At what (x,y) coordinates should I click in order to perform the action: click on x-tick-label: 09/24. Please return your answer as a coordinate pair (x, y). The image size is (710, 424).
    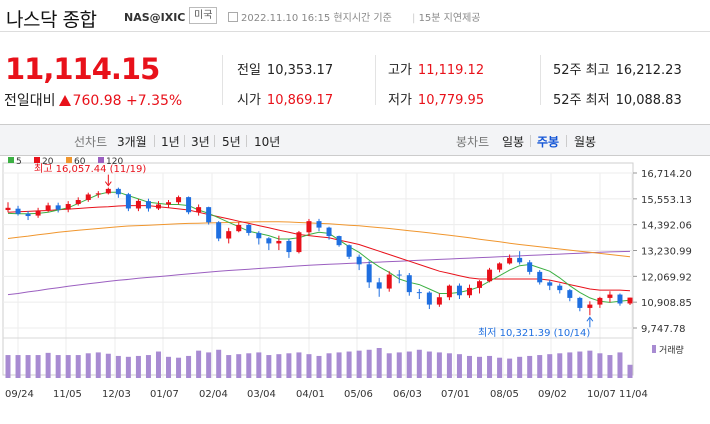
    Looking at the image, I should click on (19, 394).